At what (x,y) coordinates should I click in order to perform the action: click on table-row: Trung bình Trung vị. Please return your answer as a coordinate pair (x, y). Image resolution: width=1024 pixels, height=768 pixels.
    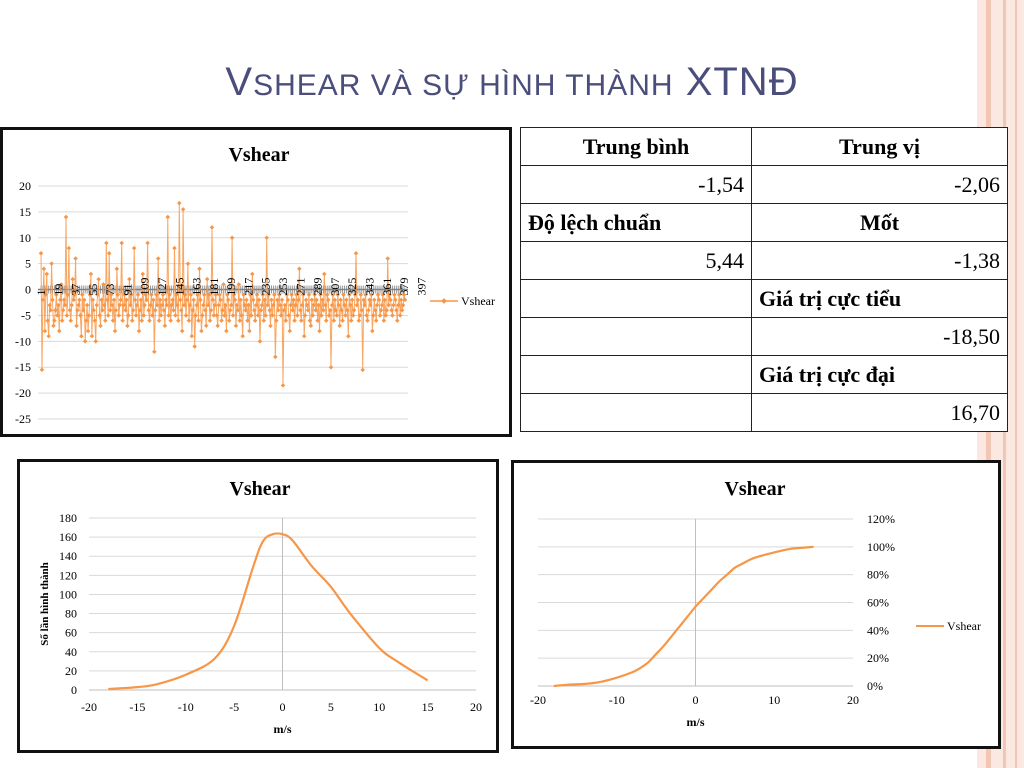
    Looking at the image, I should click on (764, 146).